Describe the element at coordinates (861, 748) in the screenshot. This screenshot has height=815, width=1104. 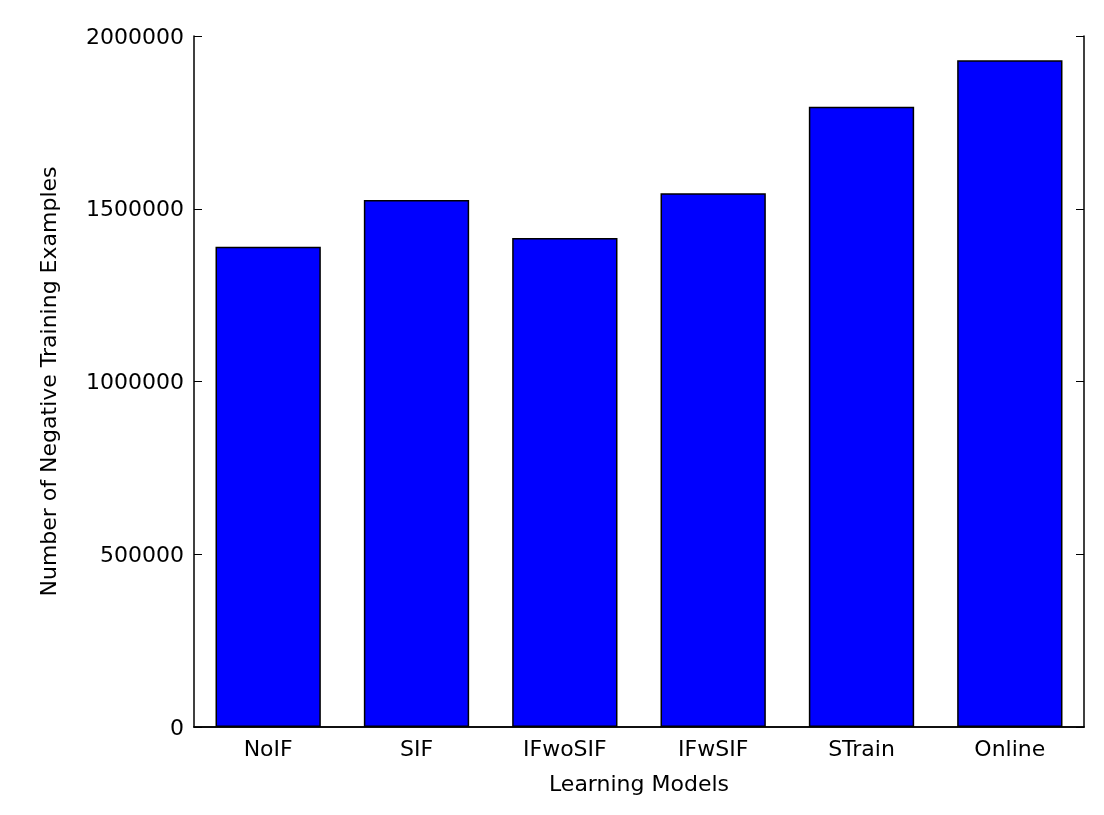
I see `x-tick-label: STrain` at that location.